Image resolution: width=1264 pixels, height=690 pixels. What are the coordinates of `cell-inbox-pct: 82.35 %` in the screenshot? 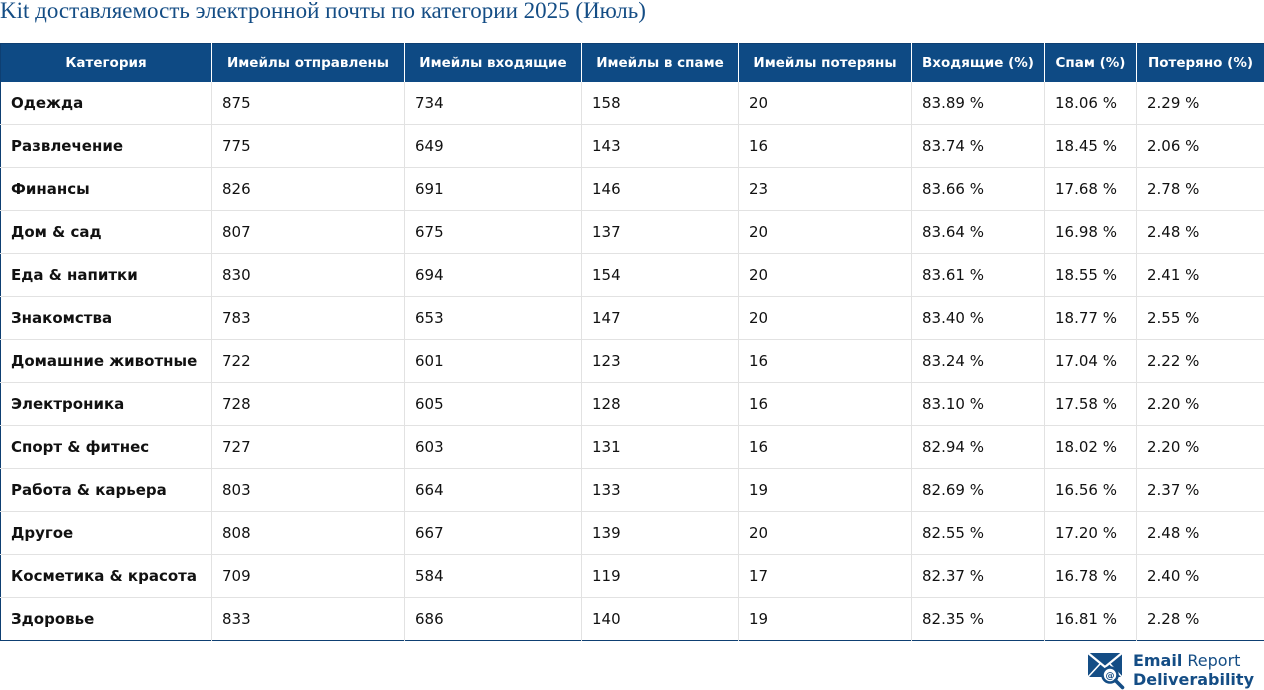 It's located at (978, 619).